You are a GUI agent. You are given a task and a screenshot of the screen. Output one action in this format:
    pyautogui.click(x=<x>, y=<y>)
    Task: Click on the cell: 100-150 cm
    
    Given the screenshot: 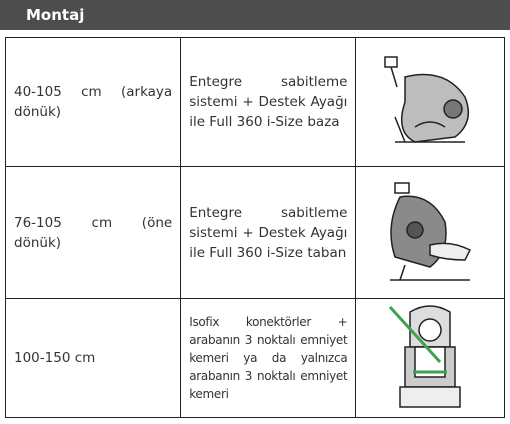 What is the action you would take?
    pyautogui.click(x=93, y=358)
    